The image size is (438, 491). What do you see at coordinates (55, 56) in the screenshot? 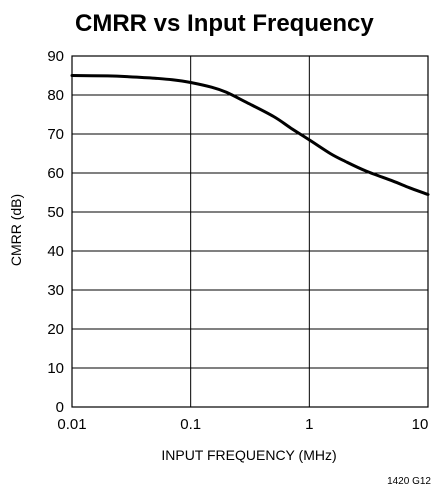
I see `y-tick-label: 90` at bounding box center [55, 56].